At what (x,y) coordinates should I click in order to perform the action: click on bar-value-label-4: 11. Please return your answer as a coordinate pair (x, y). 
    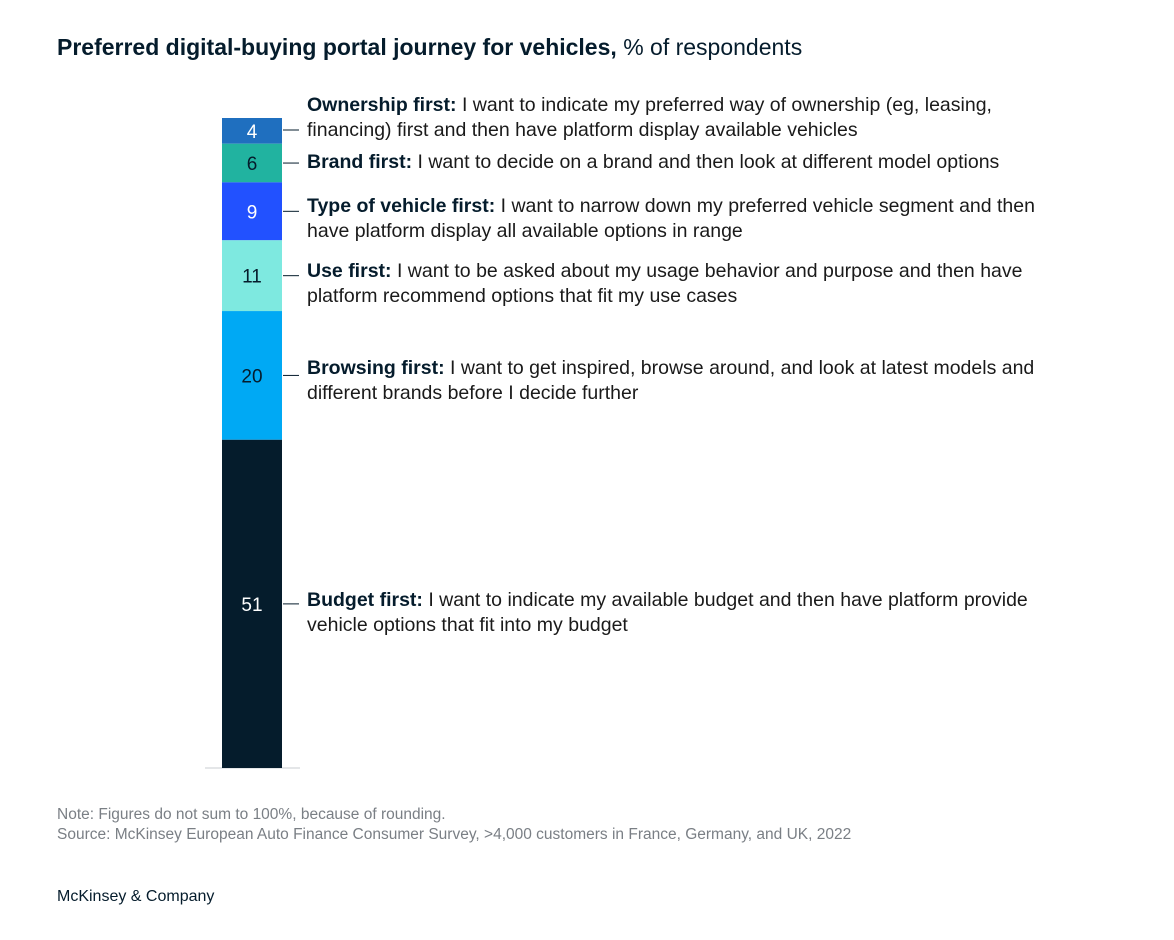
    Looking at the image, I should click on (252, 277).